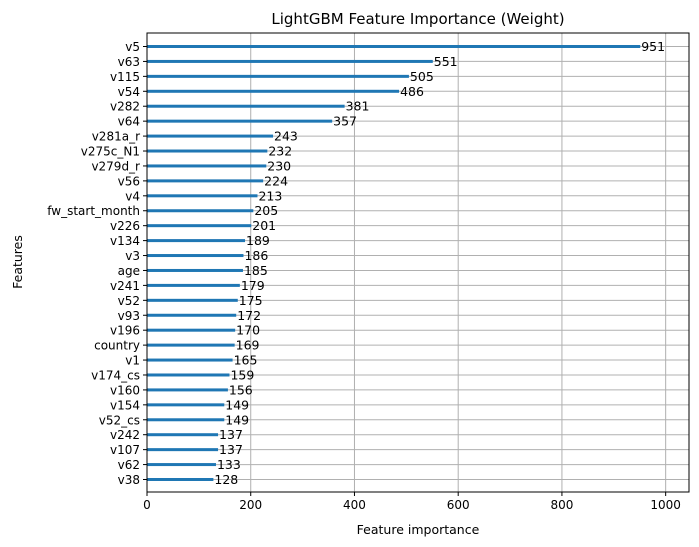 The height and width of the screenshot is (547, 699). Describe the element at coordinates (202, 196) in the screenshot. I see `bar-v4` at that location.